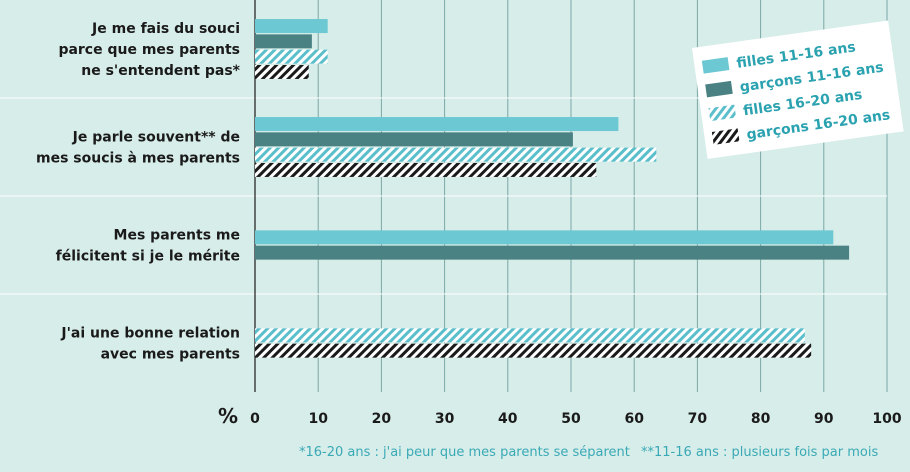  I want to click on footnote-11-16: **11-16 ans : plusieurs fois par mois, so click(759, 452).